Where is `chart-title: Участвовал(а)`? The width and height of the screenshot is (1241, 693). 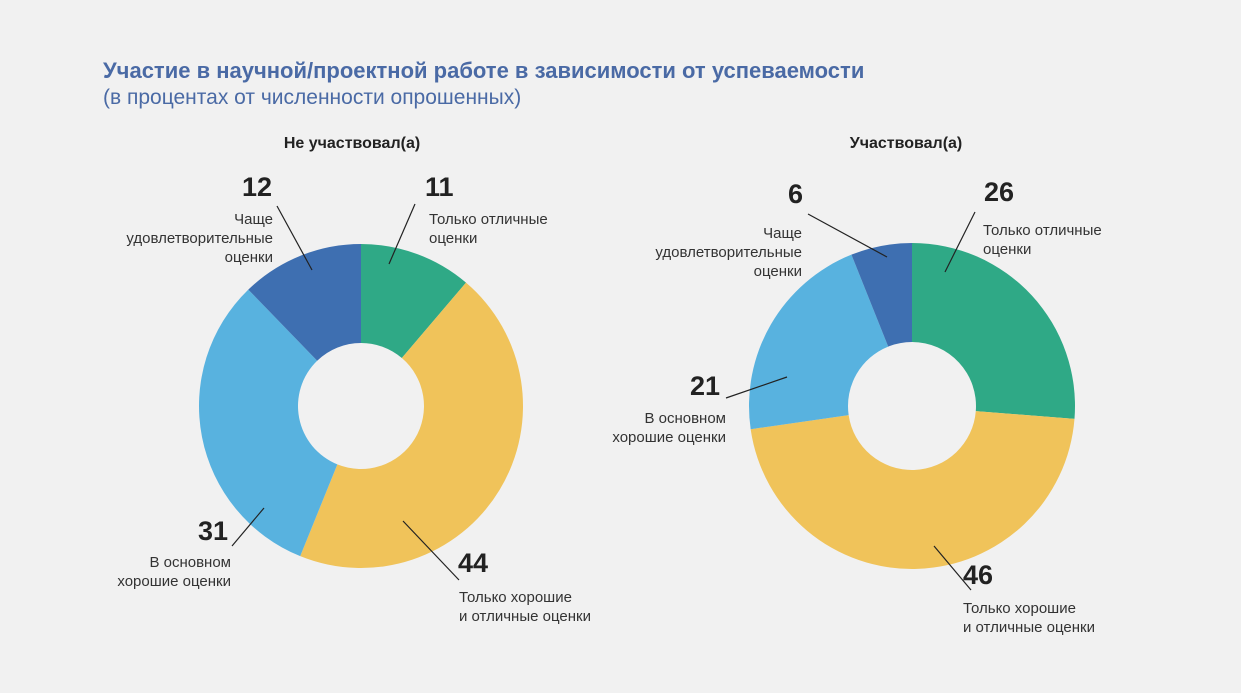
chart-title: Участвовал(а) is located at coordinates (906, 143).